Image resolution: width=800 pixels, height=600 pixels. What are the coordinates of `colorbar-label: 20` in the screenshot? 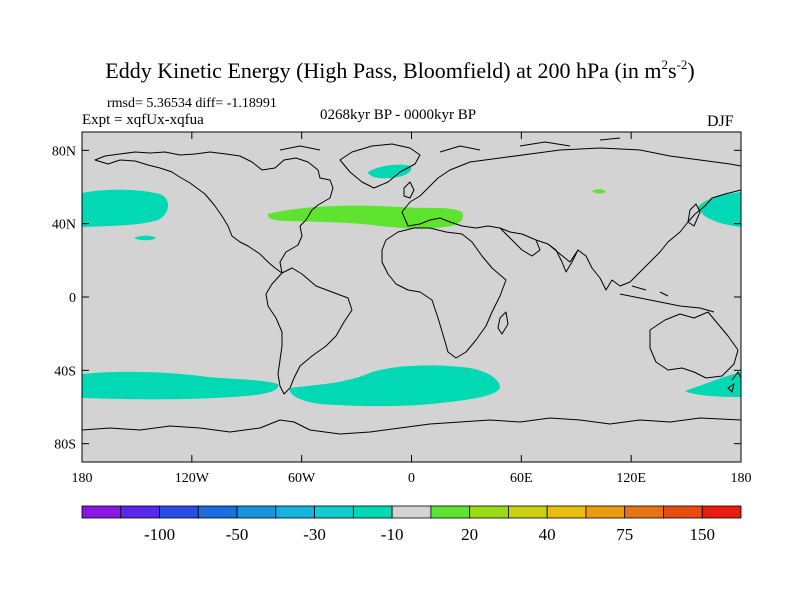 It's located at (469, 534).